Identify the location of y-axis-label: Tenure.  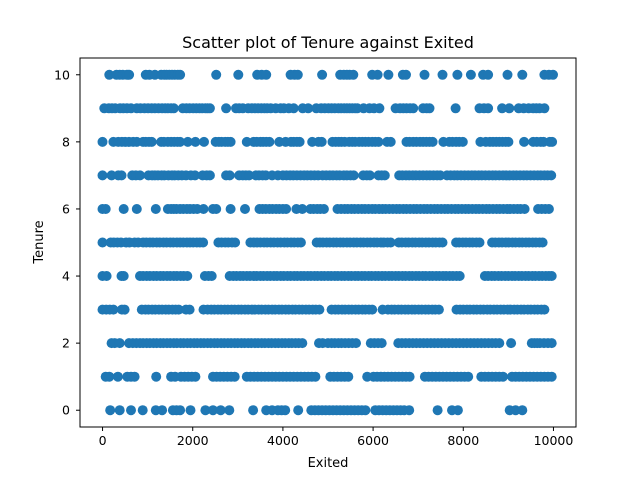
(39, 242).